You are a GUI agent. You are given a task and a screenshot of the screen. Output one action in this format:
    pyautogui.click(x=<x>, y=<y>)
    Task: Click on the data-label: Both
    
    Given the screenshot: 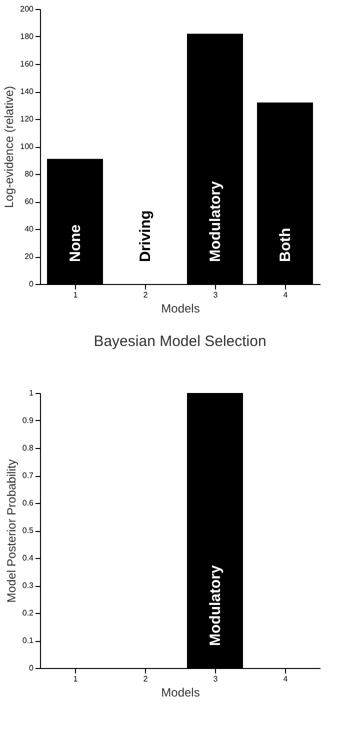 What is the action you would take?
    pyautogui.click(x=285, y=245)
    